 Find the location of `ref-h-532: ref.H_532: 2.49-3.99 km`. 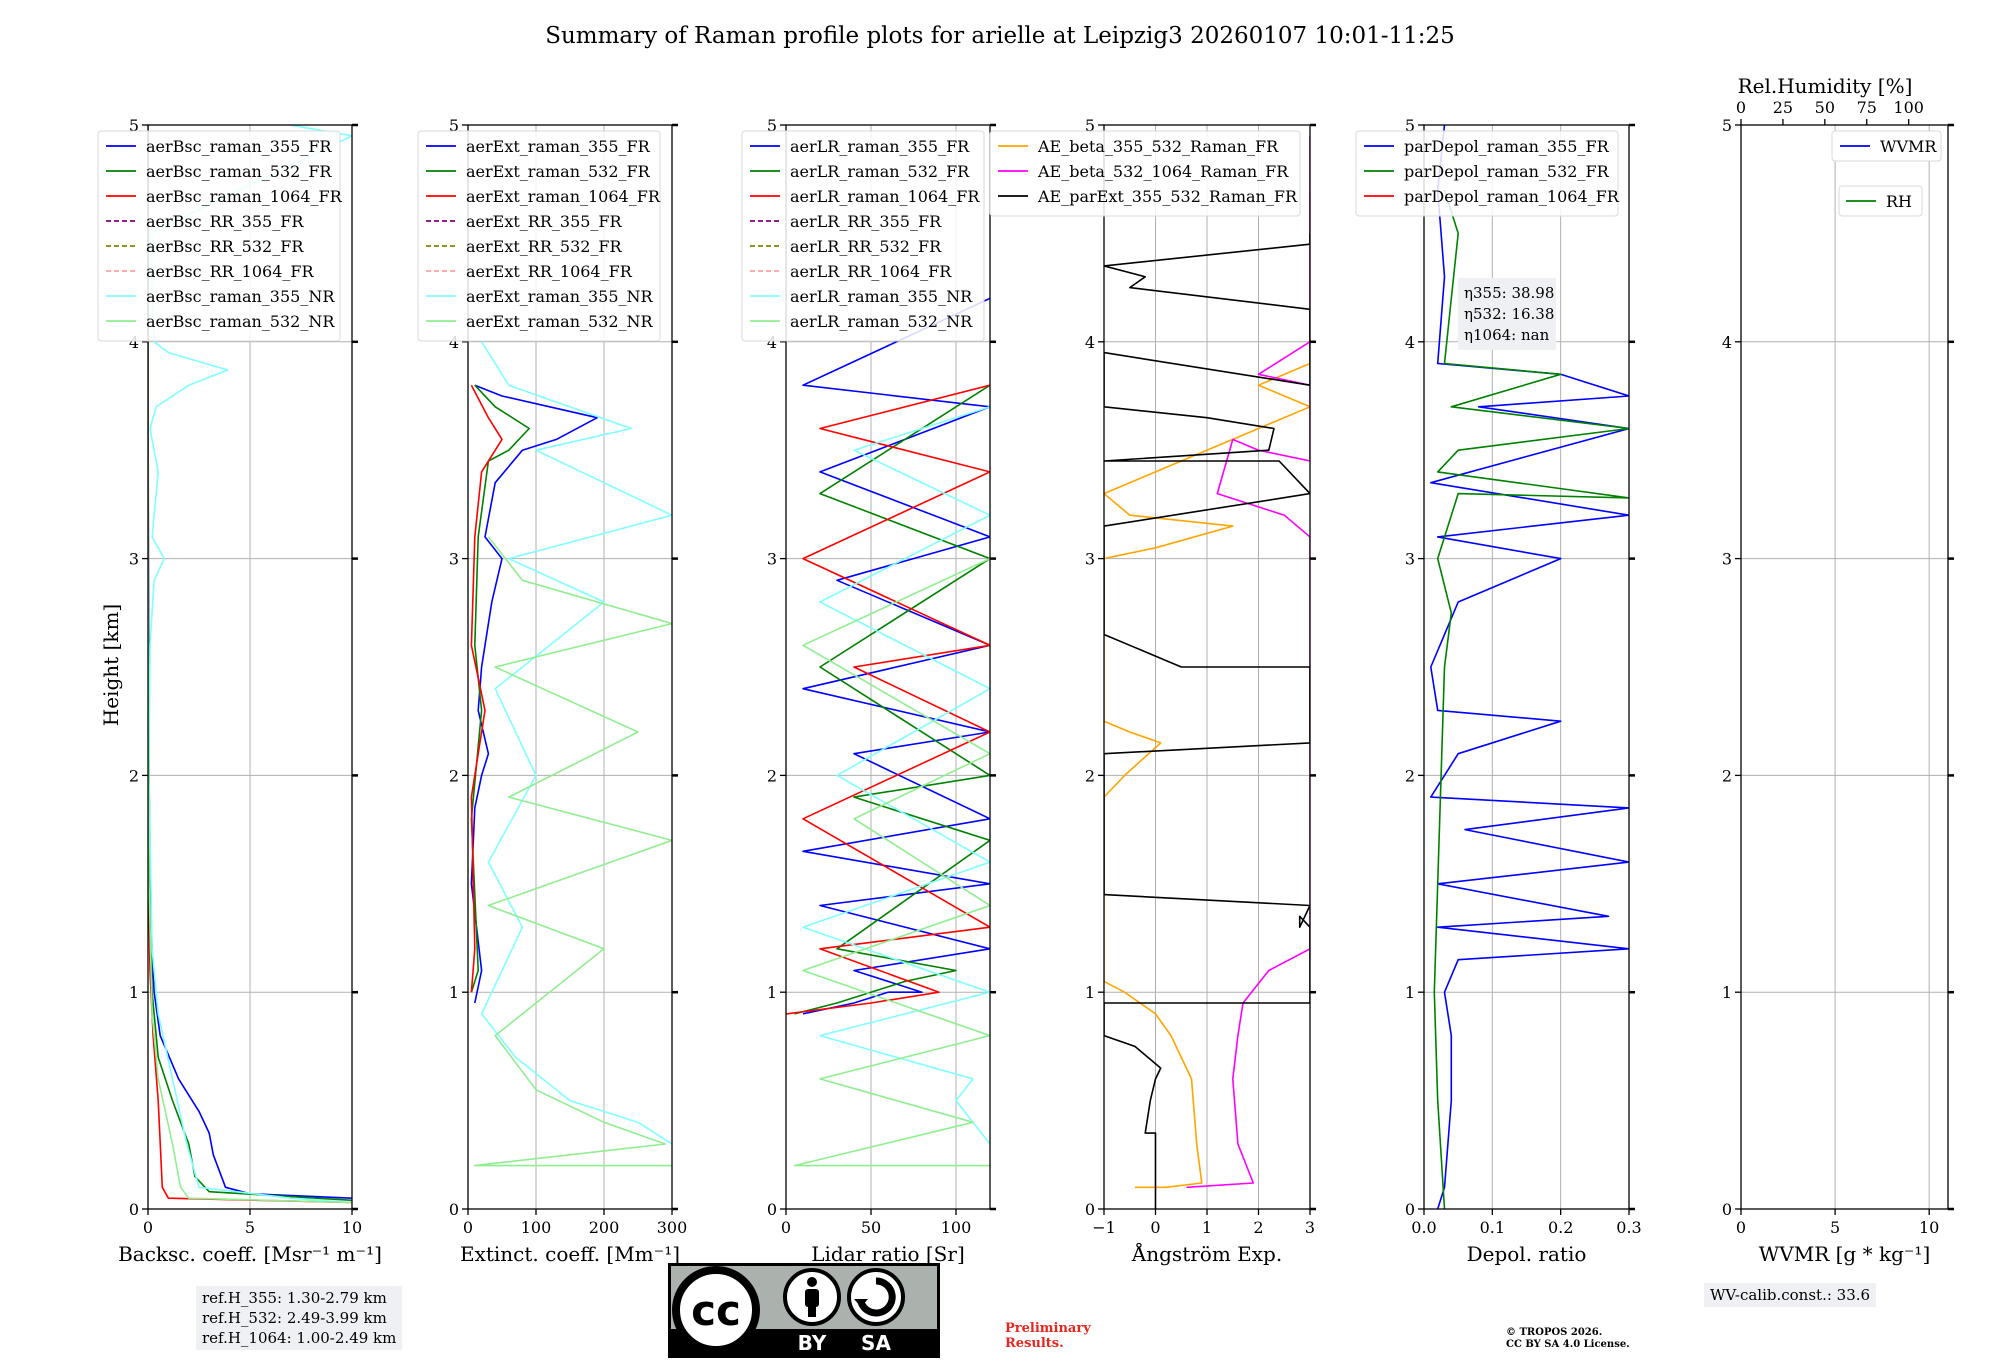

ref-h-532: ref.H_532: 2.49-3.99 km is located at coordinates (294, 1318).